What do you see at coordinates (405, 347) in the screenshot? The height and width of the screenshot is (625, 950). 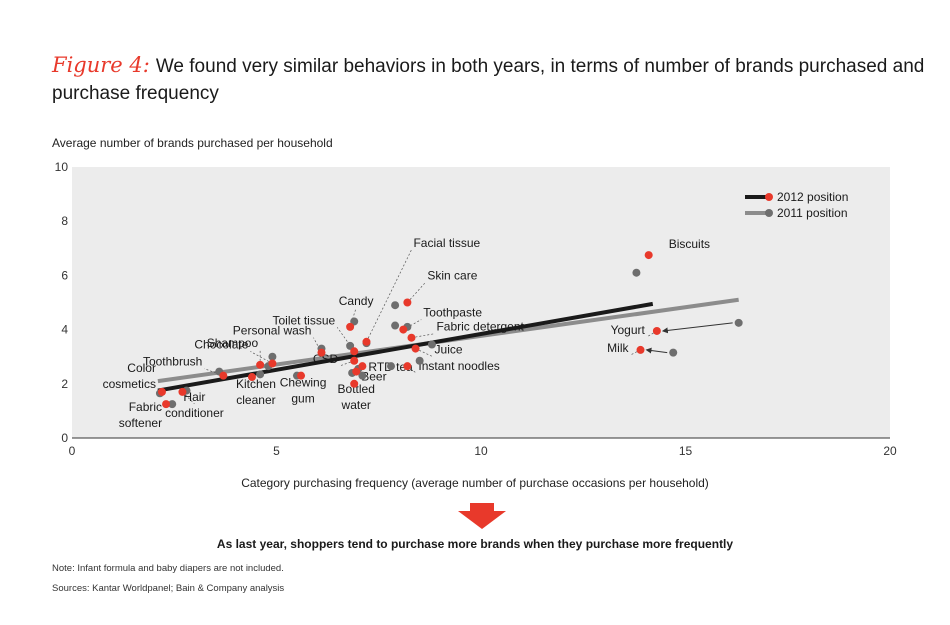 I see `trendline-2012` at bounding box center [405, 347].